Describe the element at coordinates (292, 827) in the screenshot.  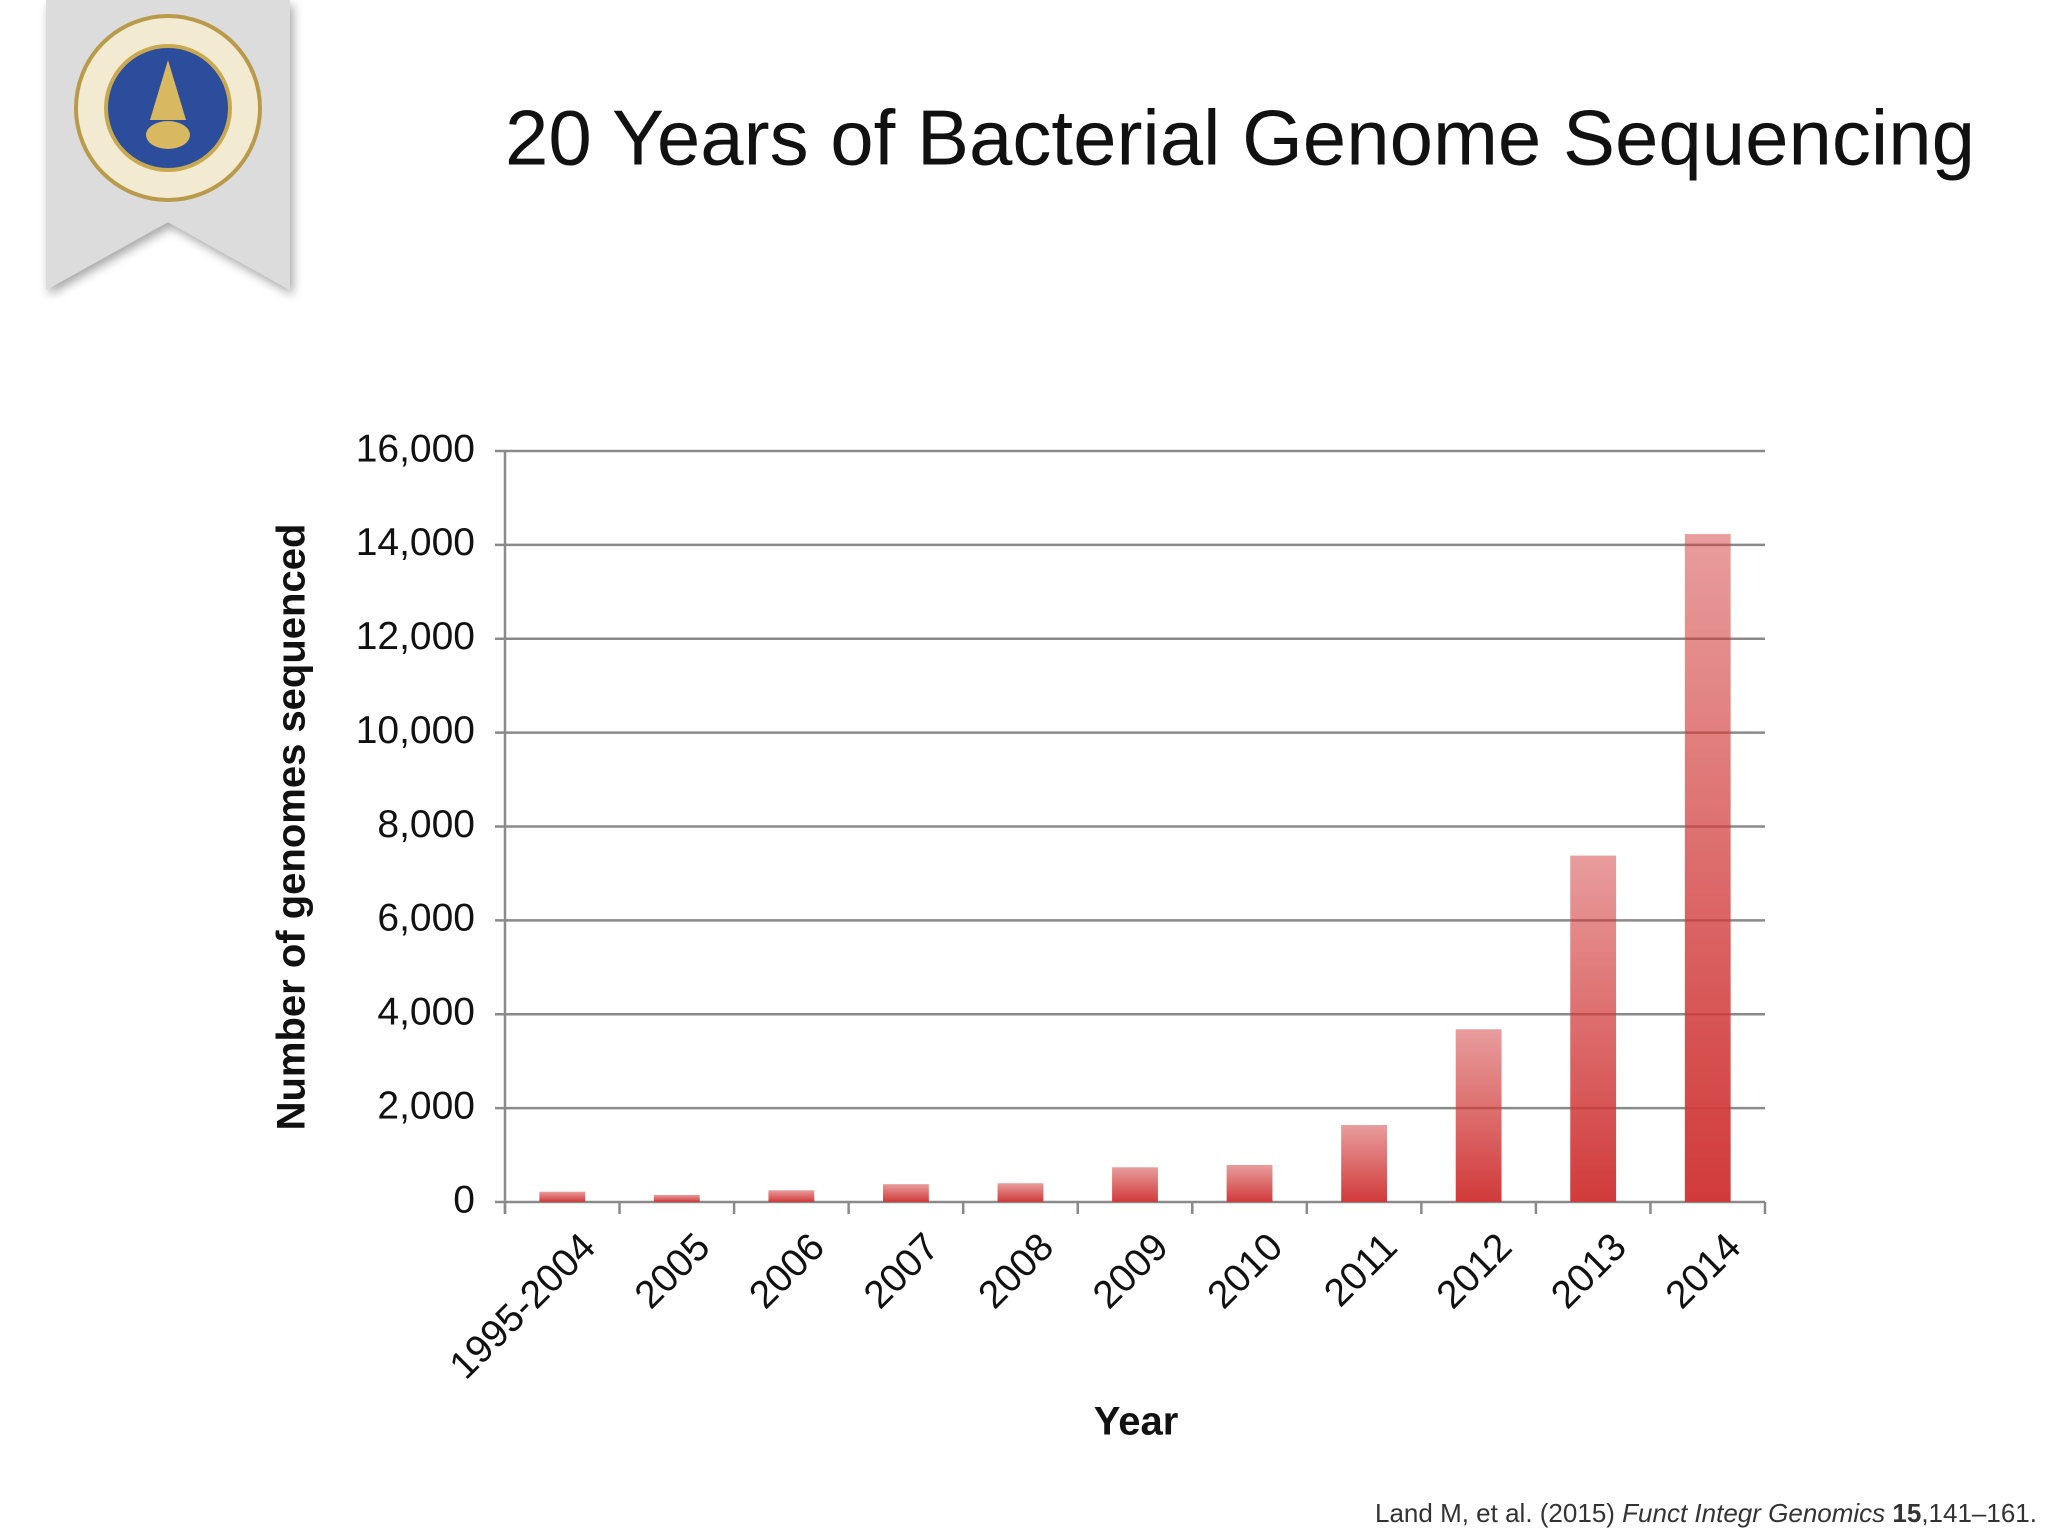
I see `y-axis-label: Number of genomes sequenced` at that location.